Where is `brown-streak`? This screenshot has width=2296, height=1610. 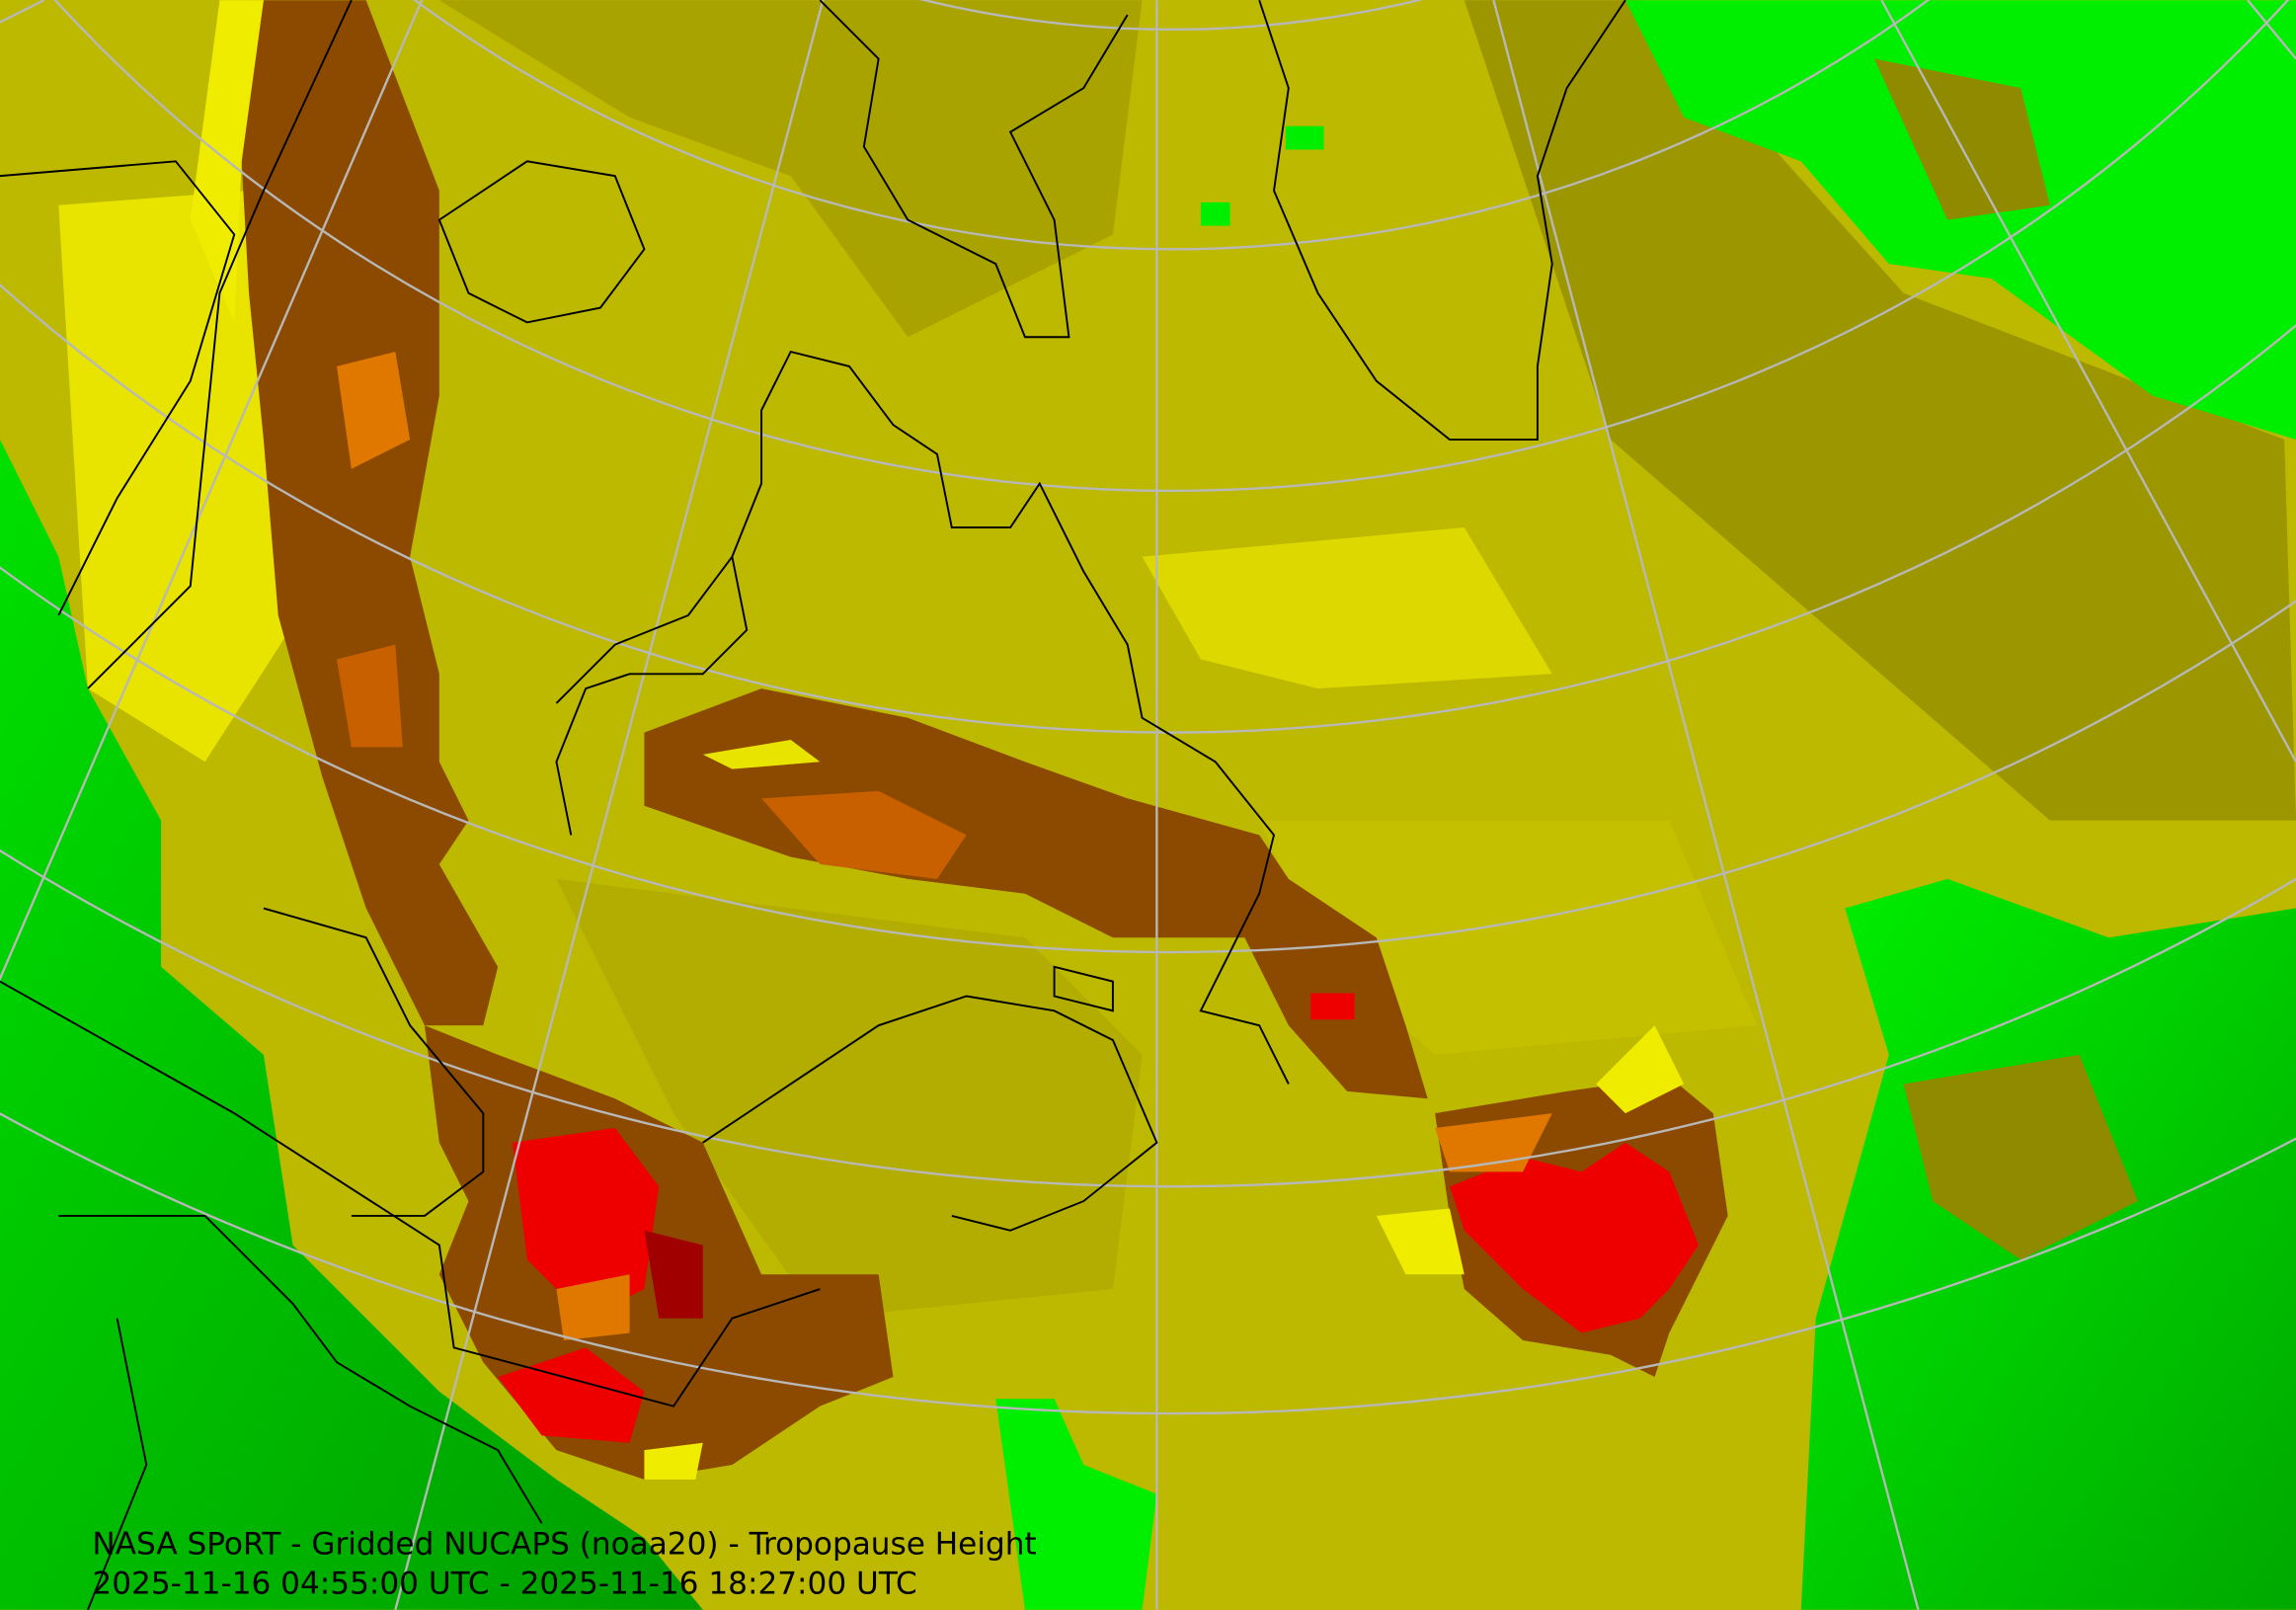 brown-streak is located at coordinates (370, 513).